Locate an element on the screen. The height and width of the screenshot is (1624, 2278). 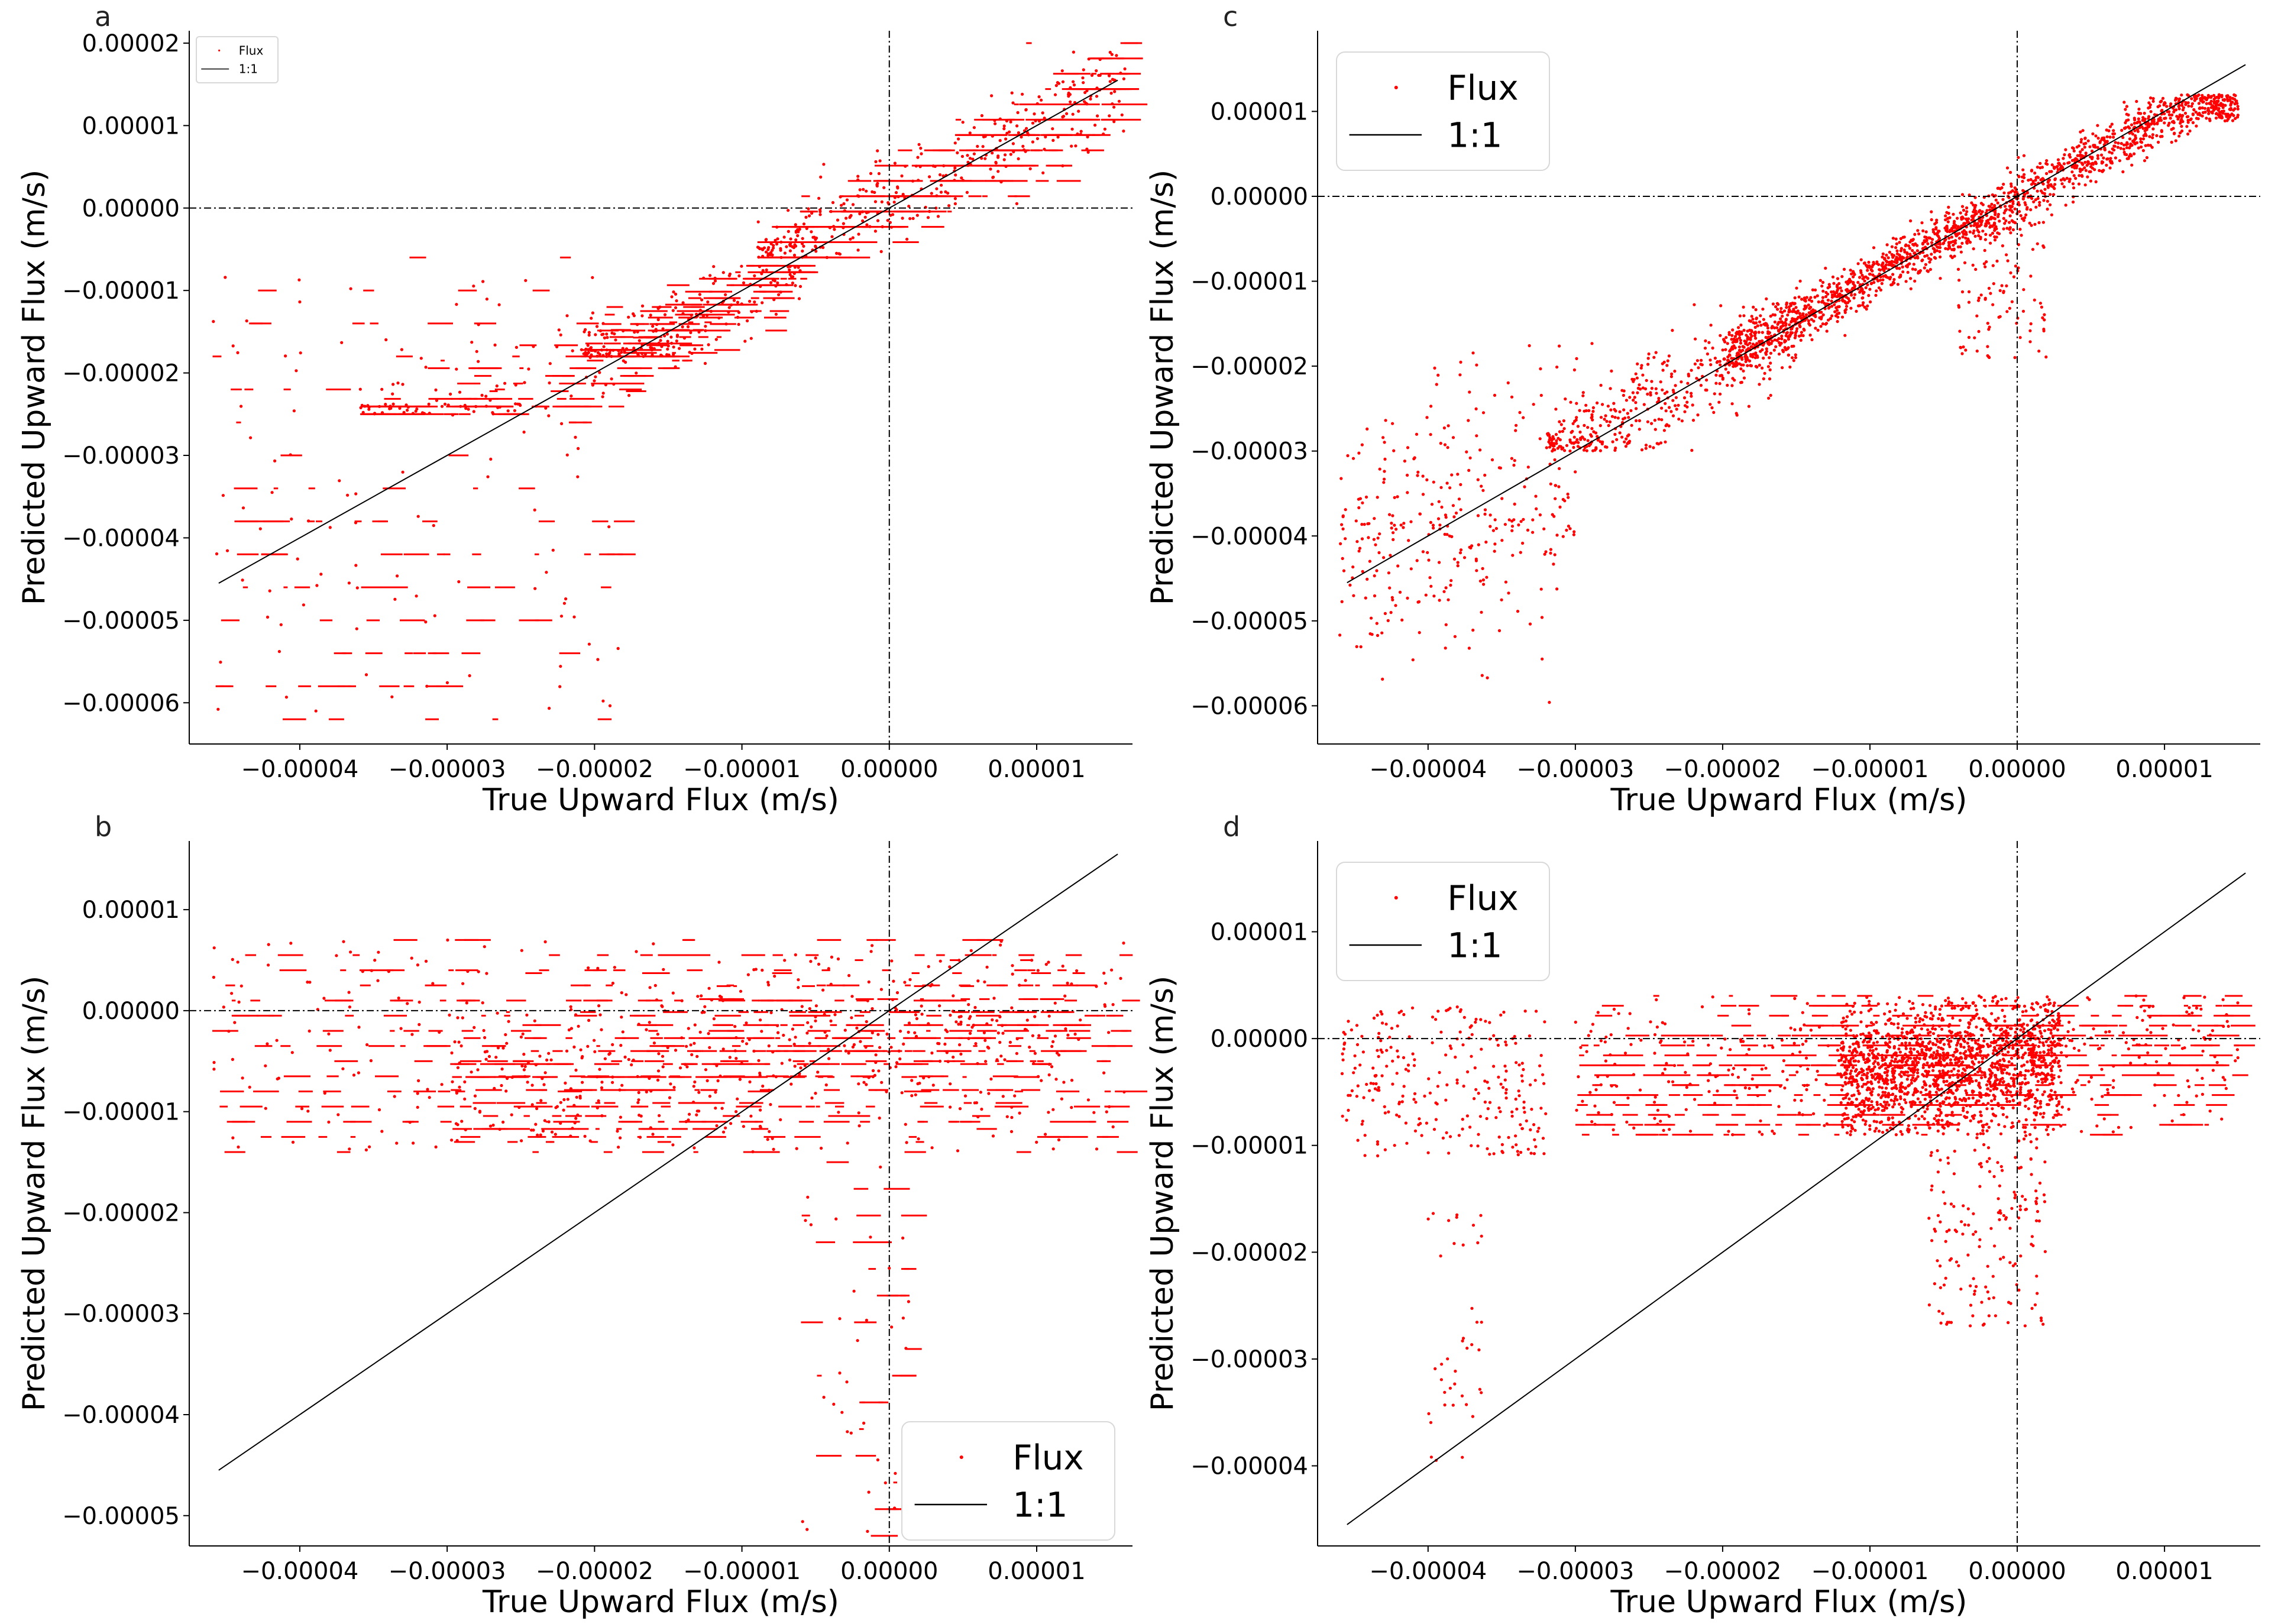
legend-flux-label: Flux is located at coordinates (1048, 1457).